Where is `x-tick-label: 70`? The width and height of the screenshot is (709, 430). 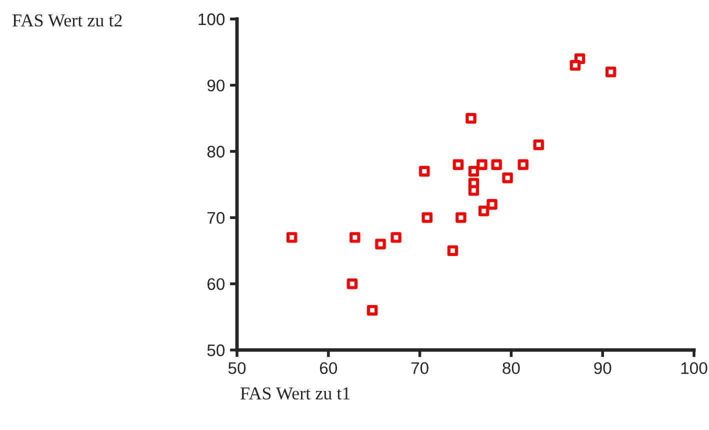
x-tick-label: 70 is located at coordinates (419, 368).